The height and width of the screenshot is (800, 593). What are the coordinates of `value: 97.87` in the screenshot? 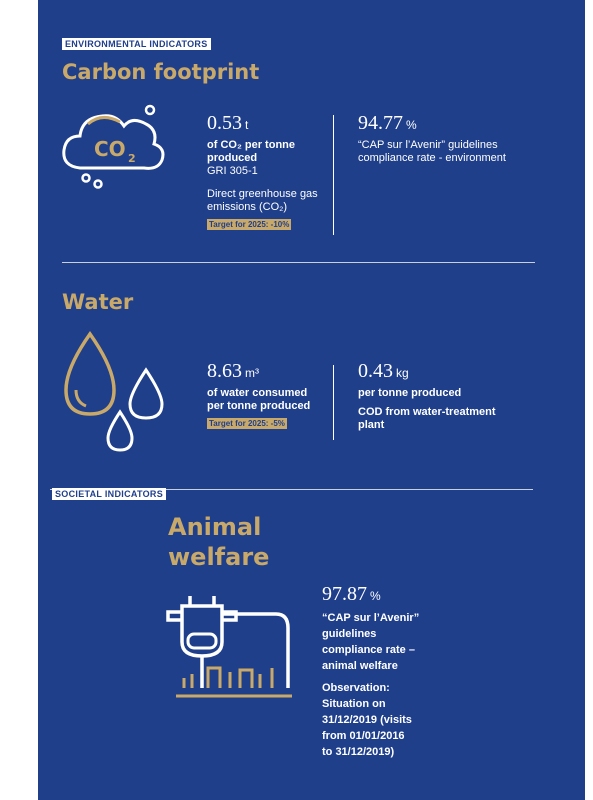 It's located at (344, 594).